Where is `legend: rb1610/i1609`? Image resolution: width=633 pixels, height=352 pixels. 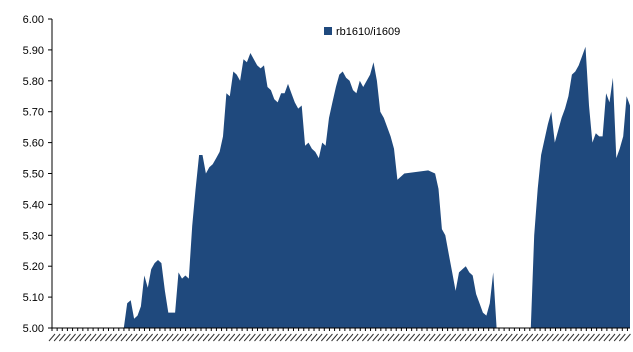
legend: rb1610/i1609 is located at coordinates (362, 32).